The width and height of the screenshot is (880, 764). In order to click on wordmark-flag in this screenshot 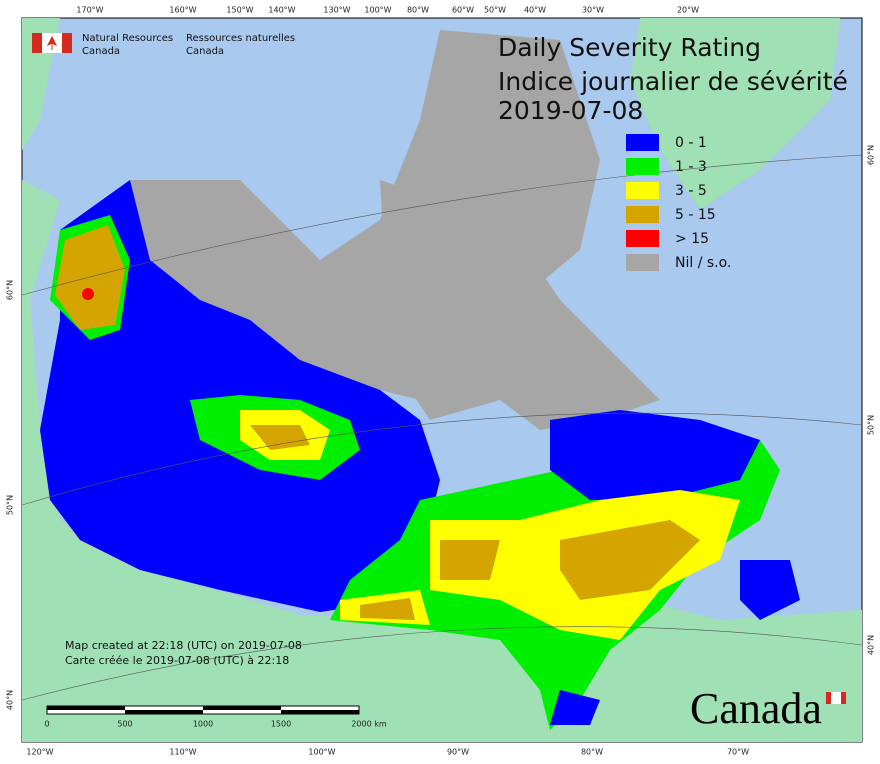, I will do `click(836, 698)`.